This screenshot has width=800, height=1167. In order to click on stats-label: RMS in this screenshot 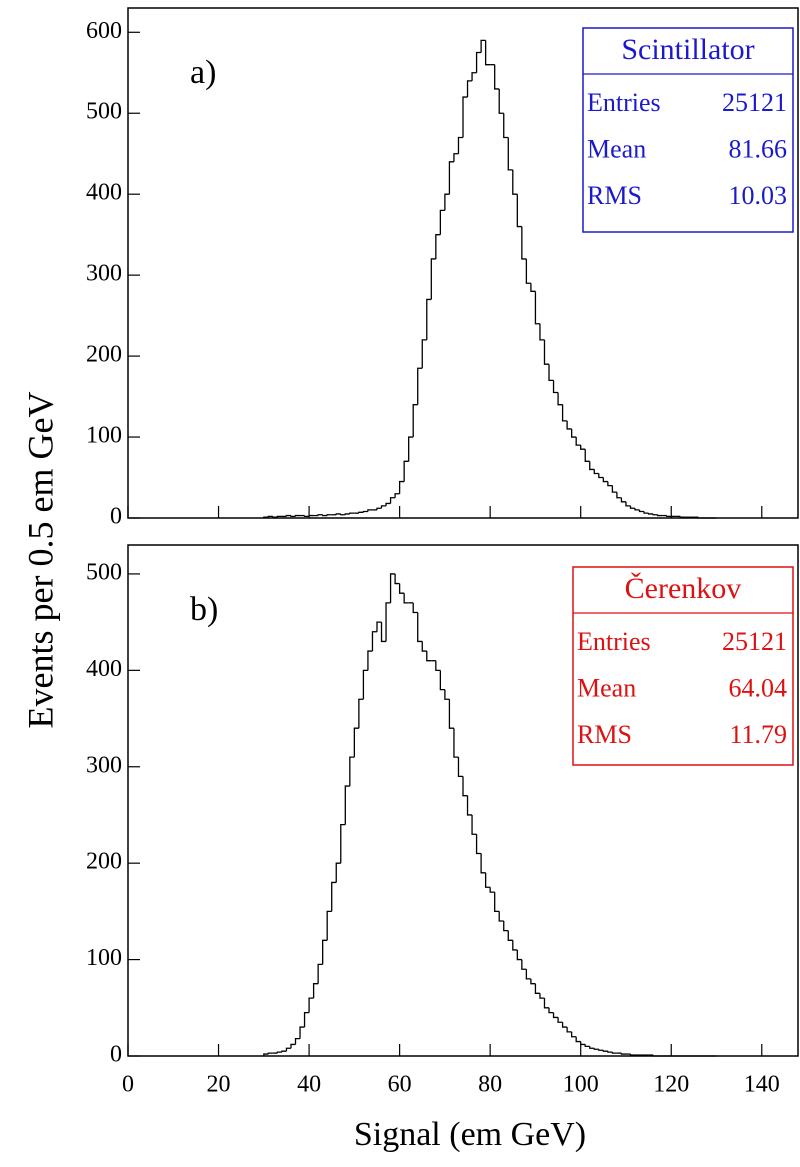, I will do `click(614, 195)`.